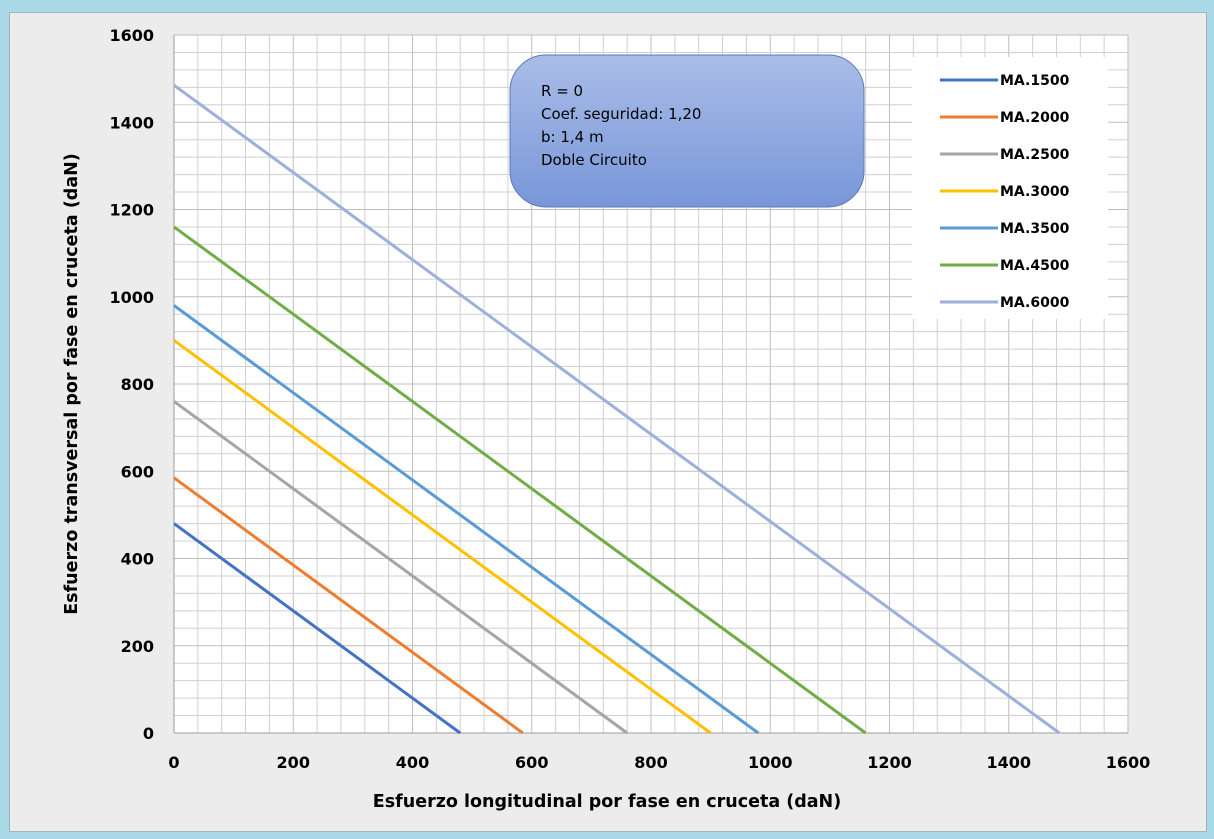 This screenshot has height=839, width=1214. Describe the element at coordinates (531, 762) in the screenshot. I see `x-tick-label: 600` at that location.